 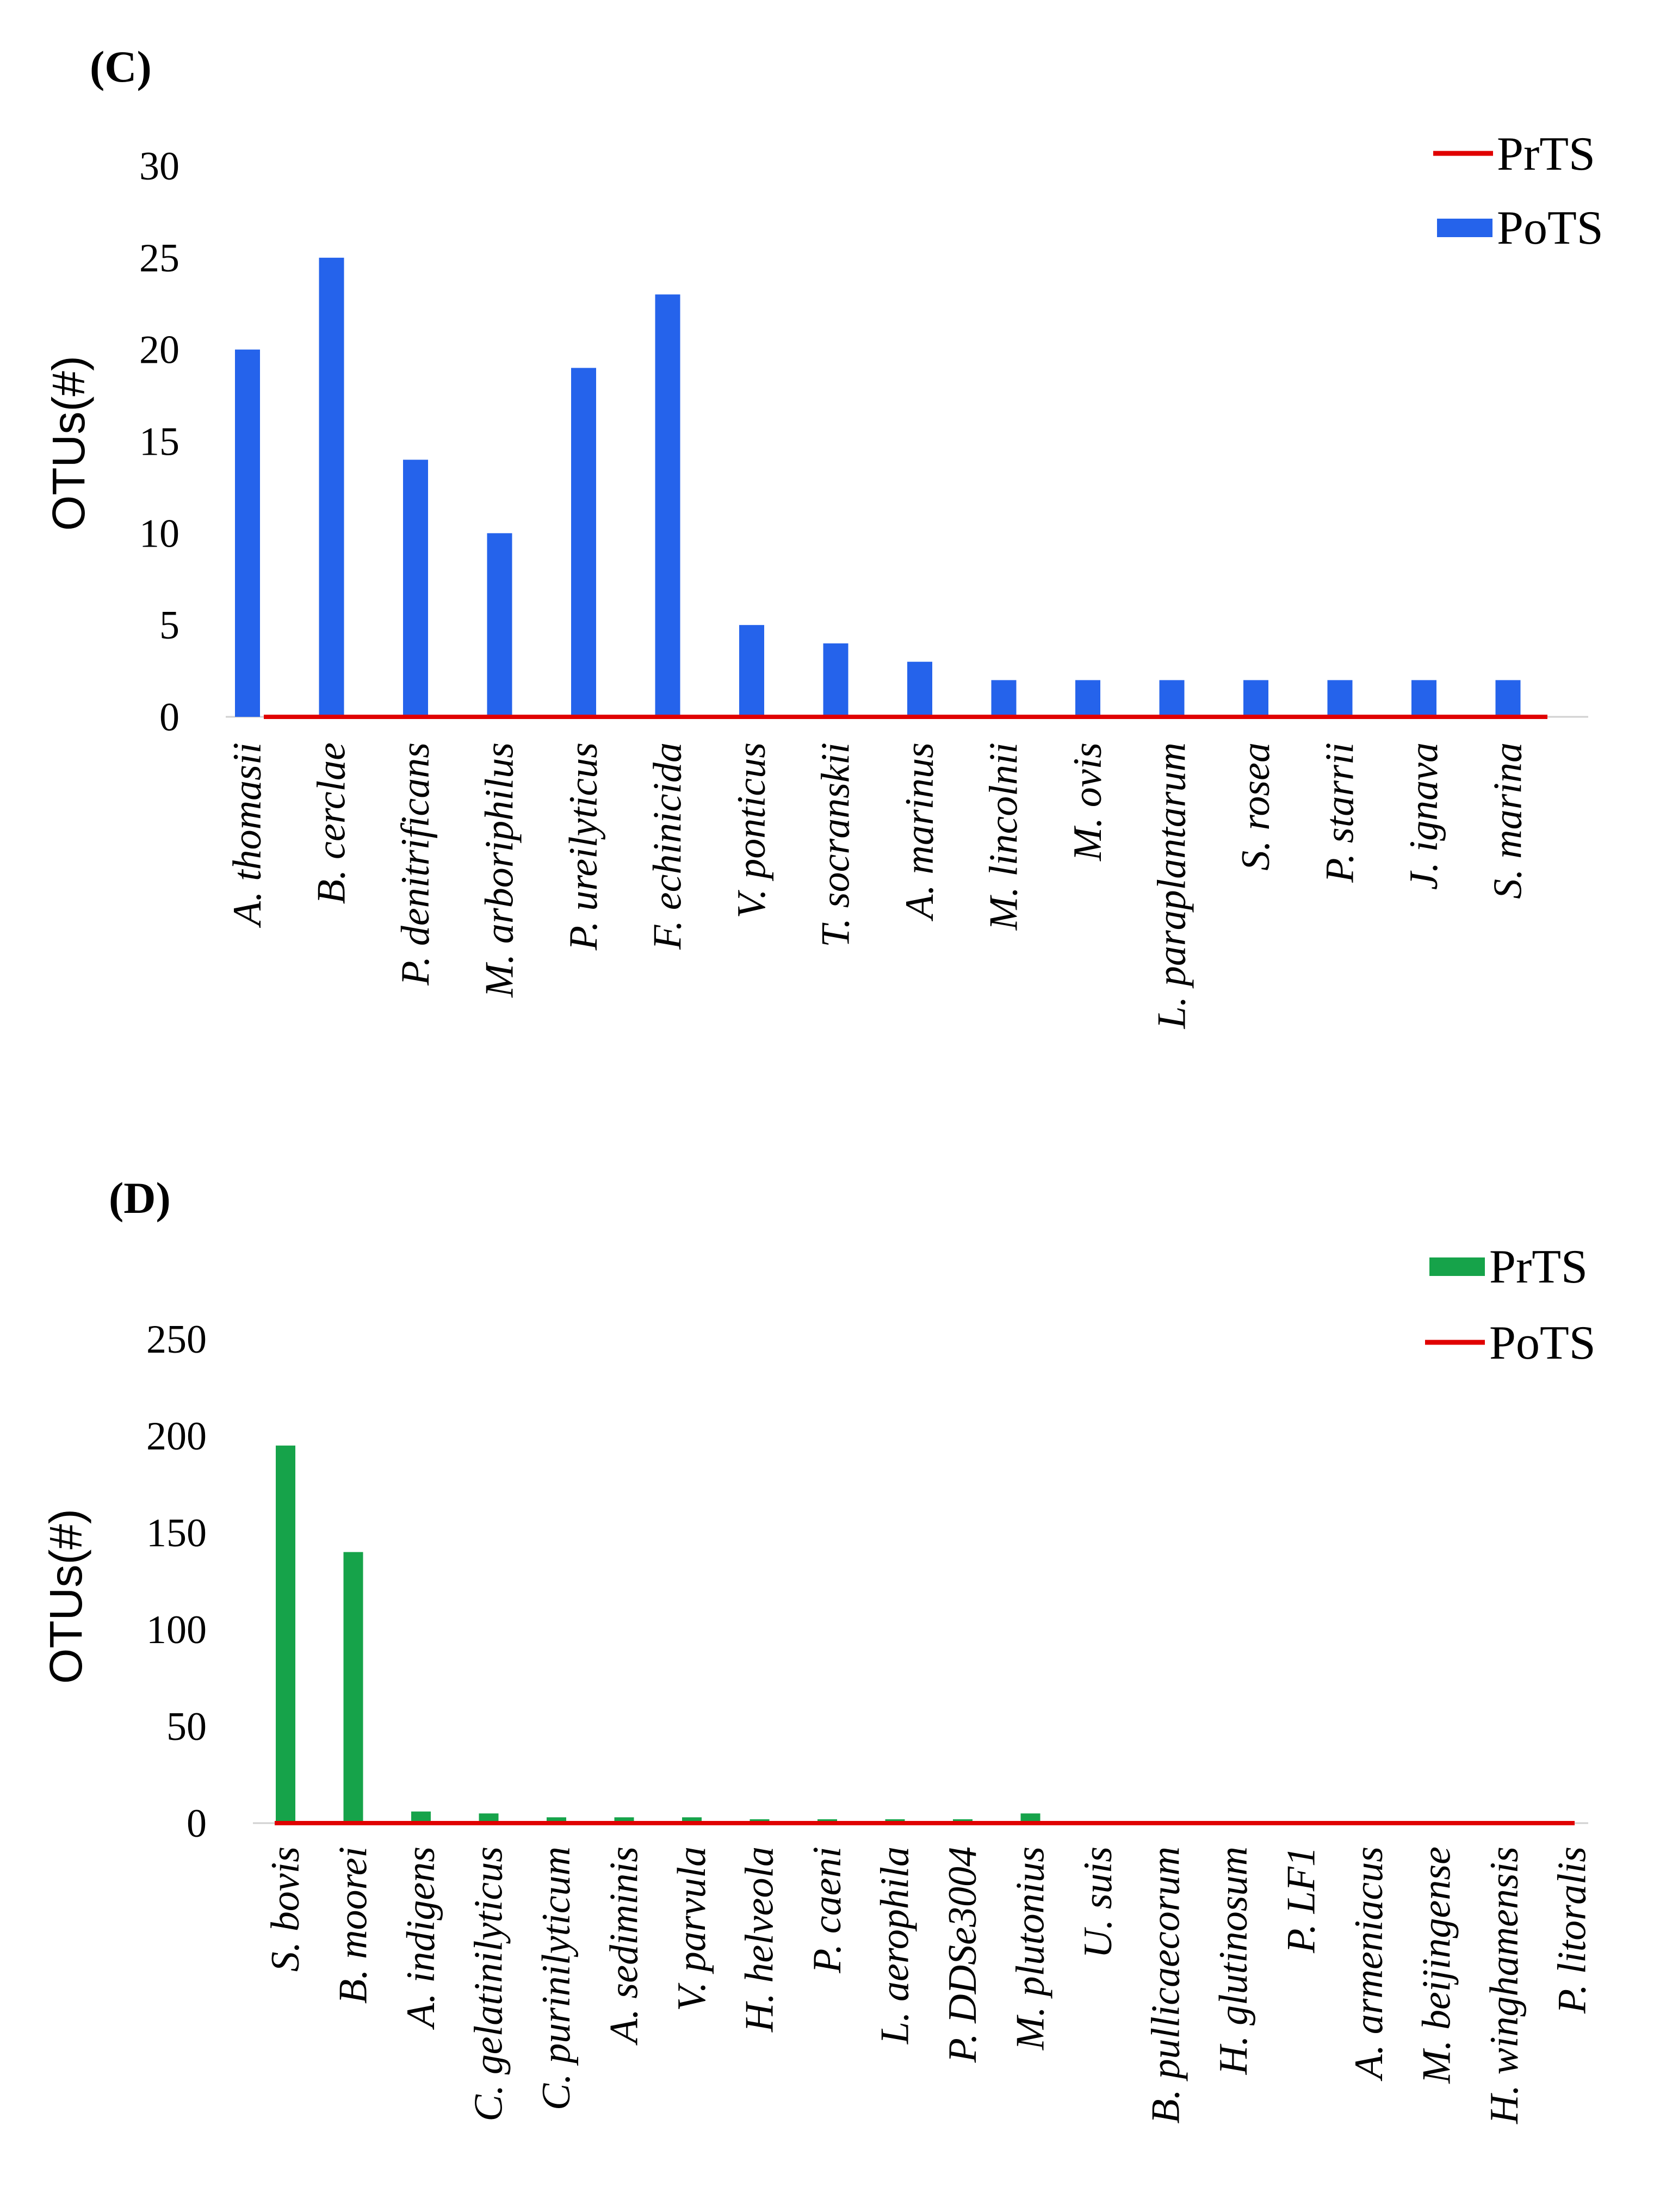 What do you see at coordinates (68, 444) in the screenshot?
I see `panel-c-y-axis-label: OTUs(#)` at bounding box center [68, 444].